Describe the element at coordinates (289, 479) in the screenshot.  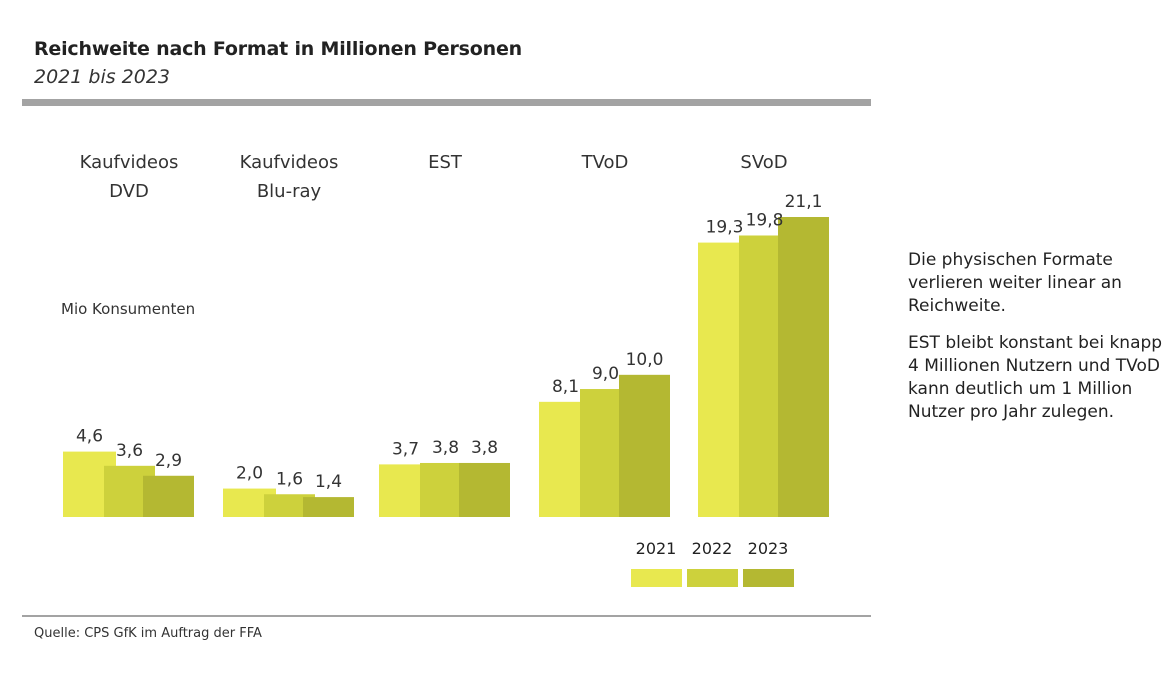
I see `data-label-2022: 1,6` at that location.